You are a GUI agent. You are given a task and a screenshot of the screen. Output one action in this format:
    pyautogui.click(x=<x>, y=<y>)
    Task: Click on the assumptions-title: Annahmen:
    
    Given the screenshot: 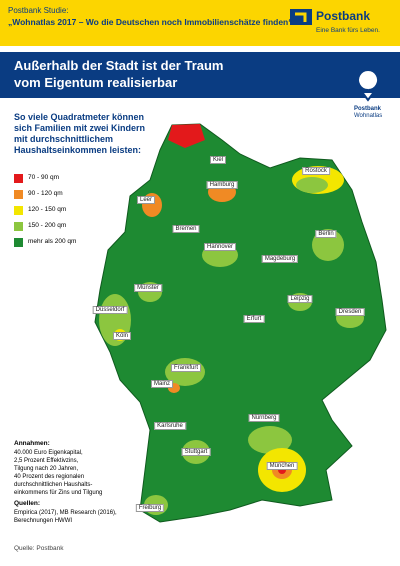 What is the action you would take?
    pyautogui.click(x=32, y=443)
    